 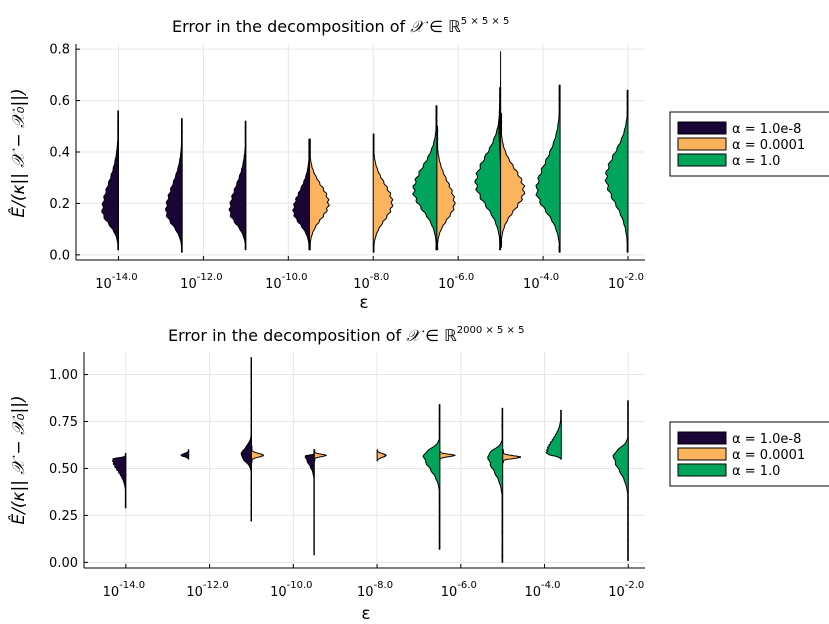 I want to click on y-tick-label: 0.8, so click(x=59, y=50).